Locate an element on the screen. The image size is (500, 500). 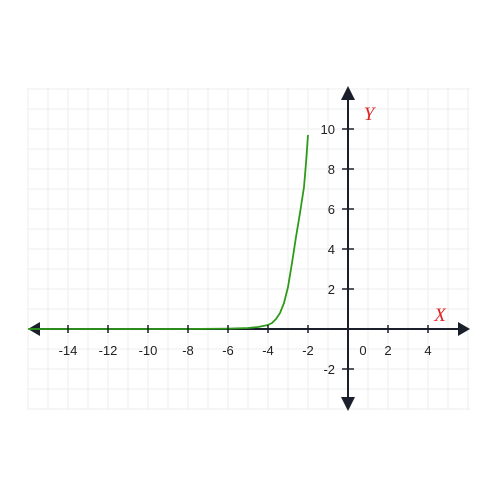
x-tick-label: -6 is located at coordinates (228, 350).